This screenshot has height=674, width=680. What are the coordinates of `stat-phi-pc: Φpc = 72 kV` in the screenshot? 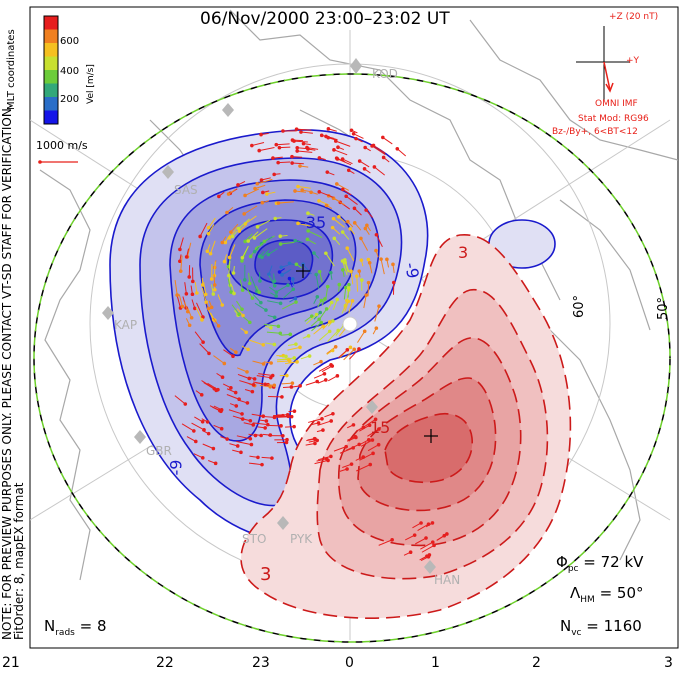 It's located at (599, 563).